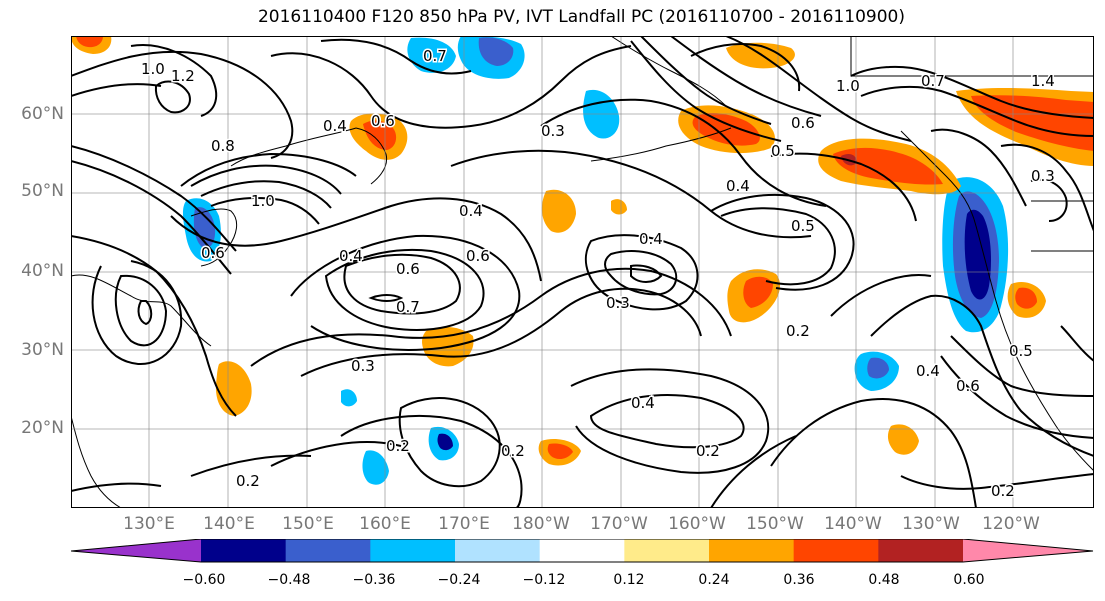  Describe the element at coordinates (1011, 524) in the screenshot. I see `lon-label-120w: 120°W` at that location.